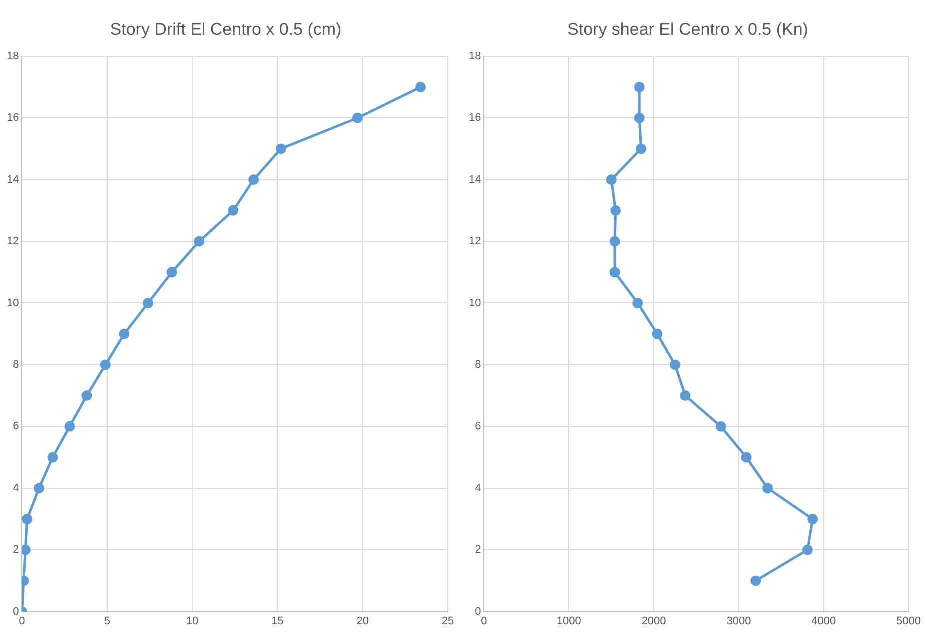 The image size is (925, 635). I want to click on x-tick-label: 1000, so click(569, 621).